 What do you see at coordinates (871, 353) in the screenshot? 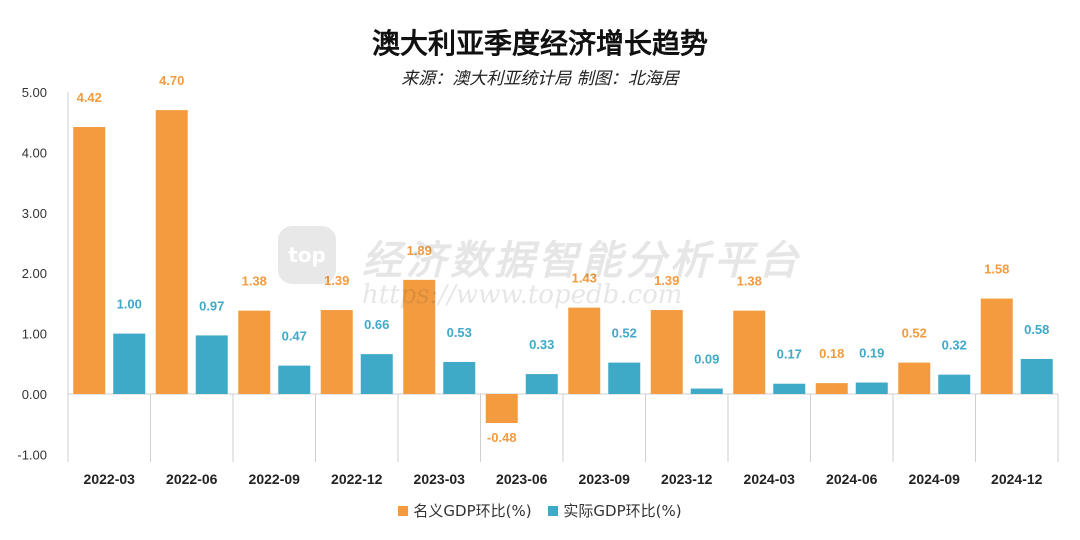
I see `data-label-real: 0.19` at bounding box center [871, 353].